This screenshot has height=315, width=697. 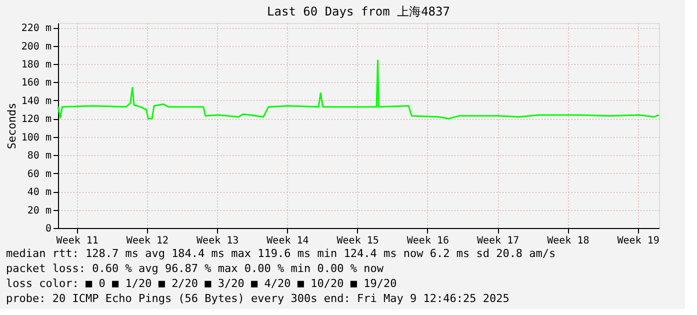 I want to click on y-tick-label: 20 m, so click(x=39, y=210).